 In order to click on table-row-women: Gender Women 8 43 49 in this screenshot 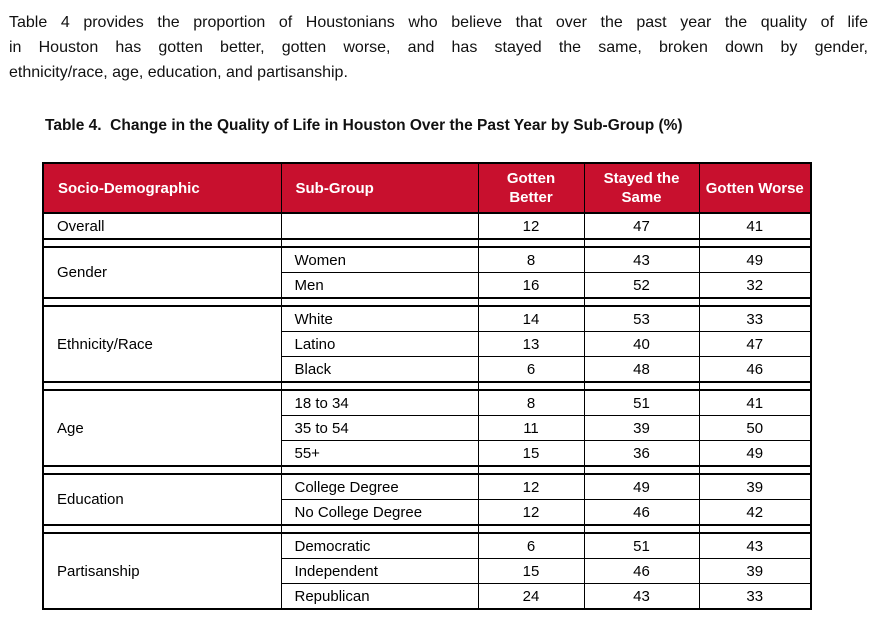, I will do `click(427, 272)`.